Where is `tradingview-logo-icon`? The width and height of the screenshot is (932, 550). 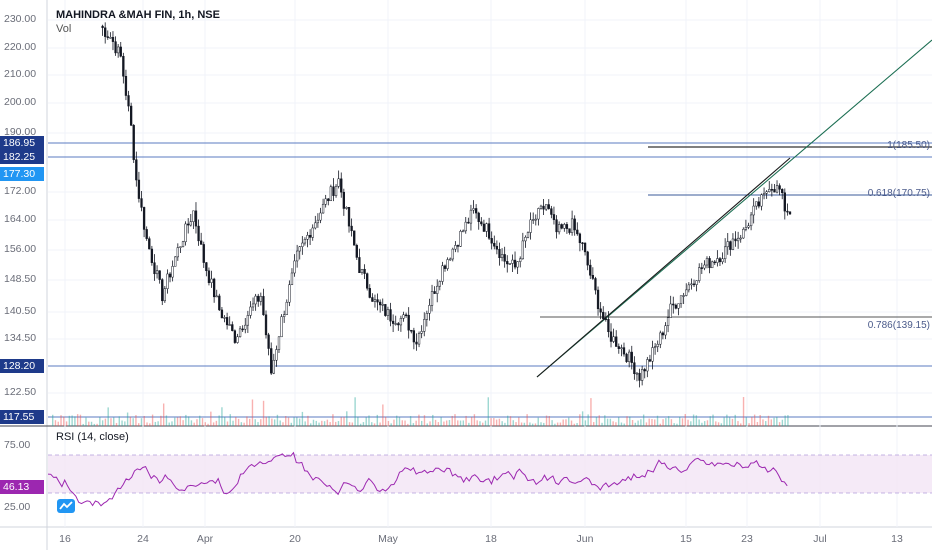
tradingview-logo-icon is located at coordinates (66, 506).